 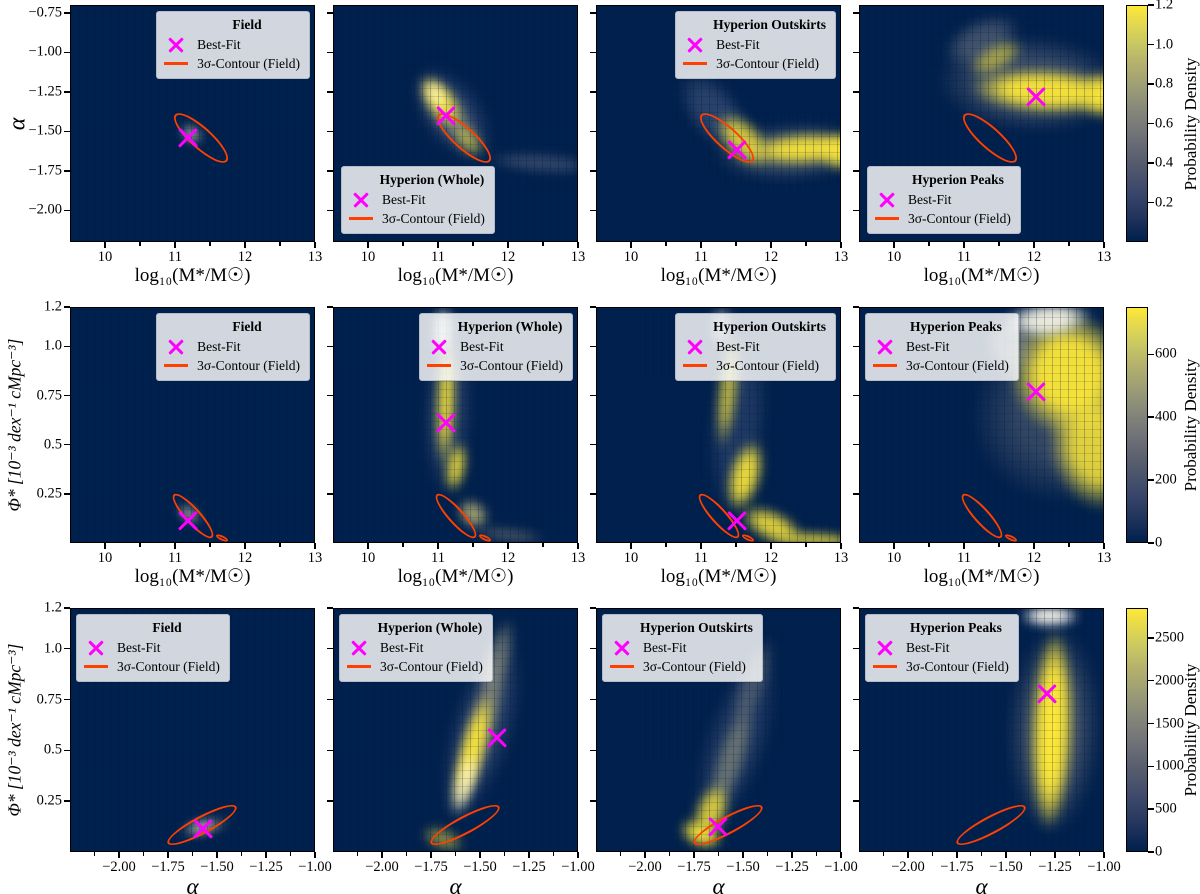 I want to click on y-tick-label: −1.00, so click(x=45, y=51).